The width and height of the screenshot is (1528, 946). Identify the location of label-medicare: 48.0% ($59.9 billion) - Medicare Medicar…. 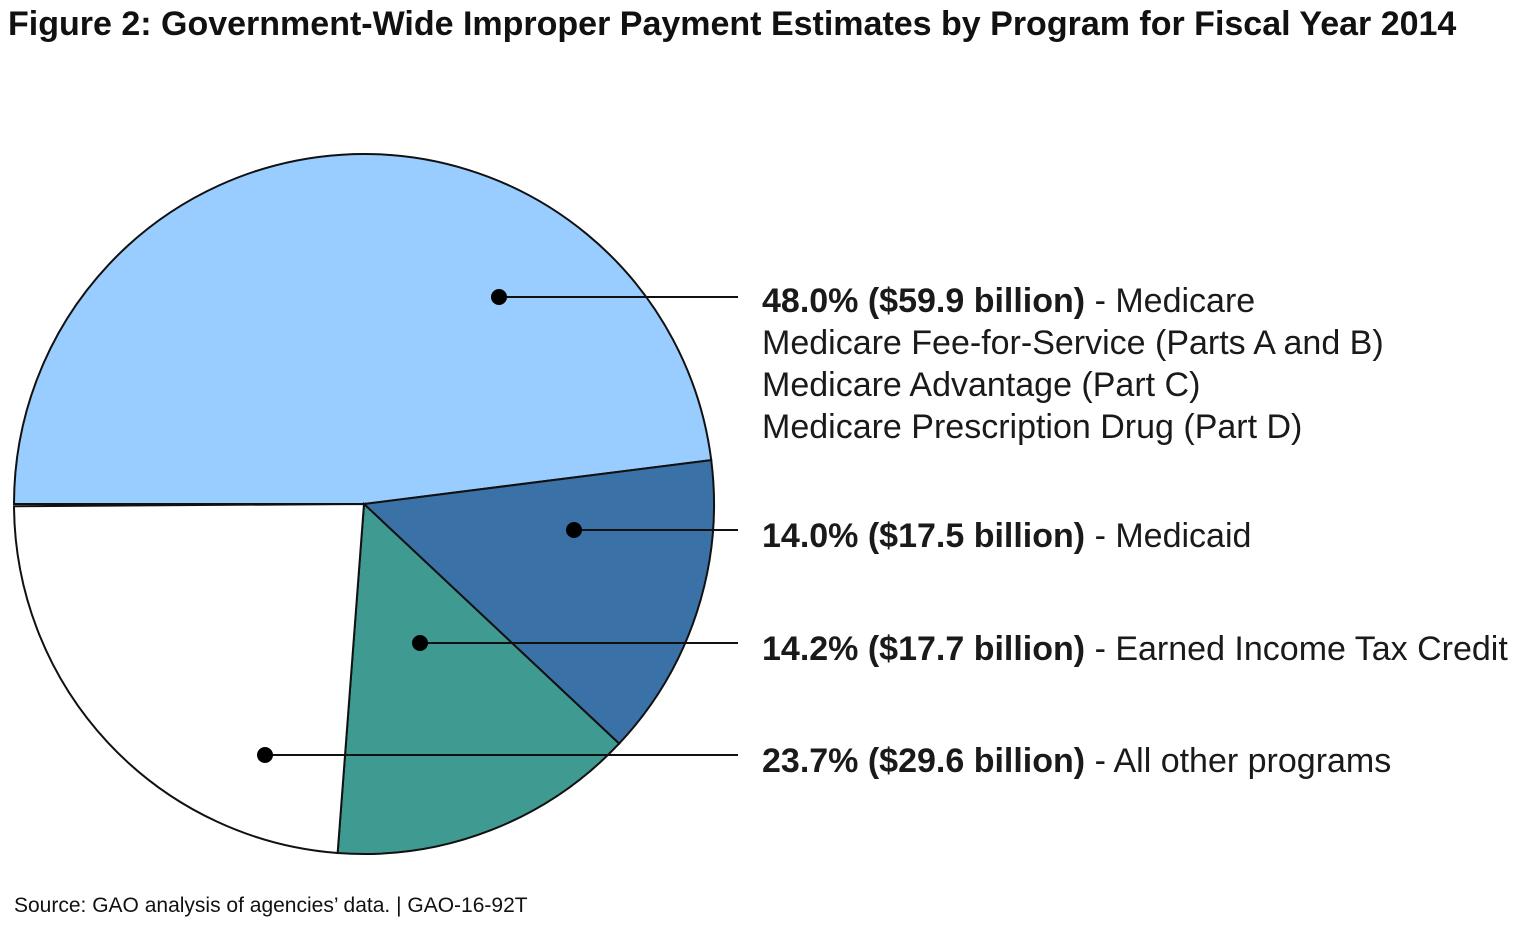
(1073, 364).